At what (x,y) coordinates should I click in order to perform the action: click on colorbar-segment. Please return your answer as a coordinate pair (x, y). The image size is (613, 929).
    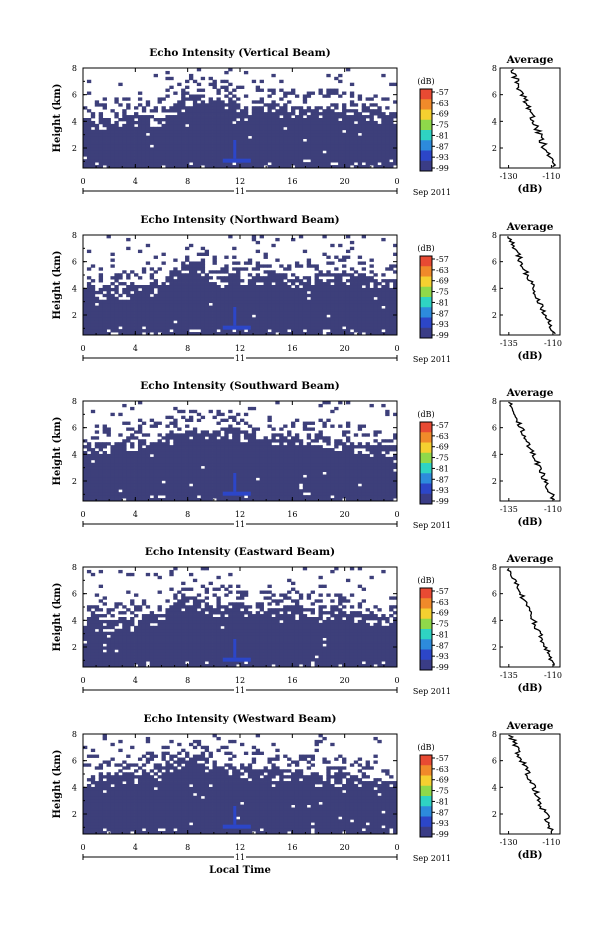
    Looking at the image, I should click on (426, 284).